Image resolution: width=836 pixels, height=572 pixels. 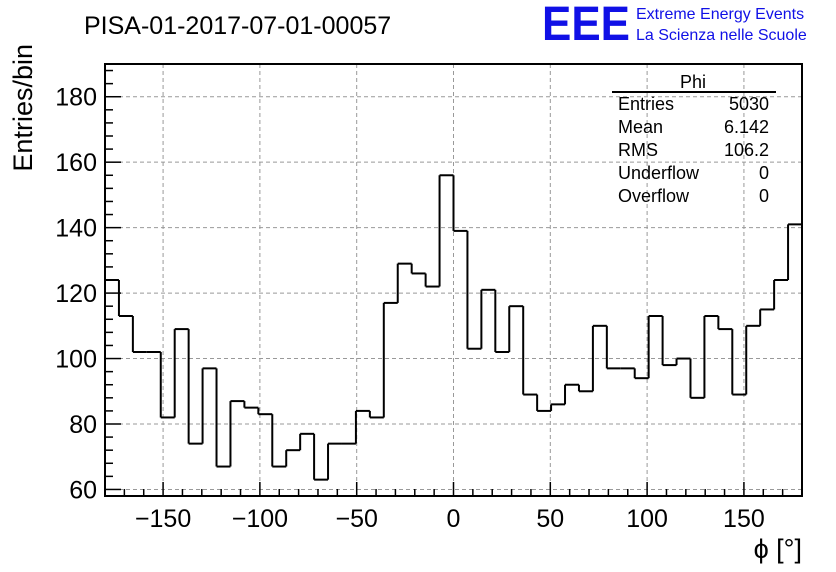 I want to click on x-axis-ticks, so click(x=453, y=489).